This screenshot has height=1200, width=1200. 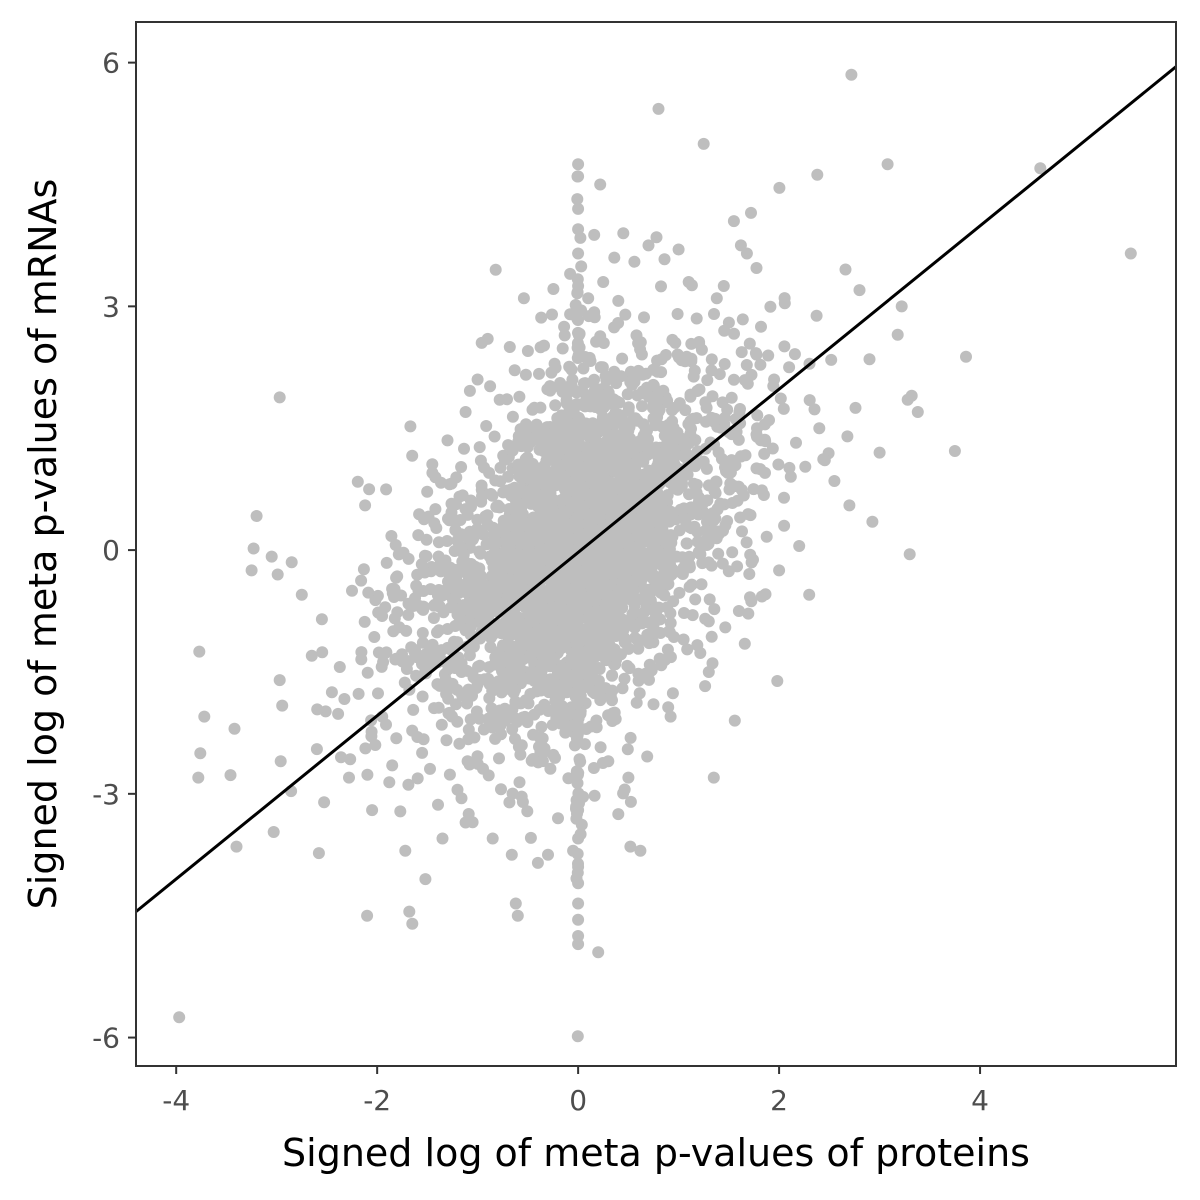 I want to click on y-tick-label: -3, so click(x=106, y=794).